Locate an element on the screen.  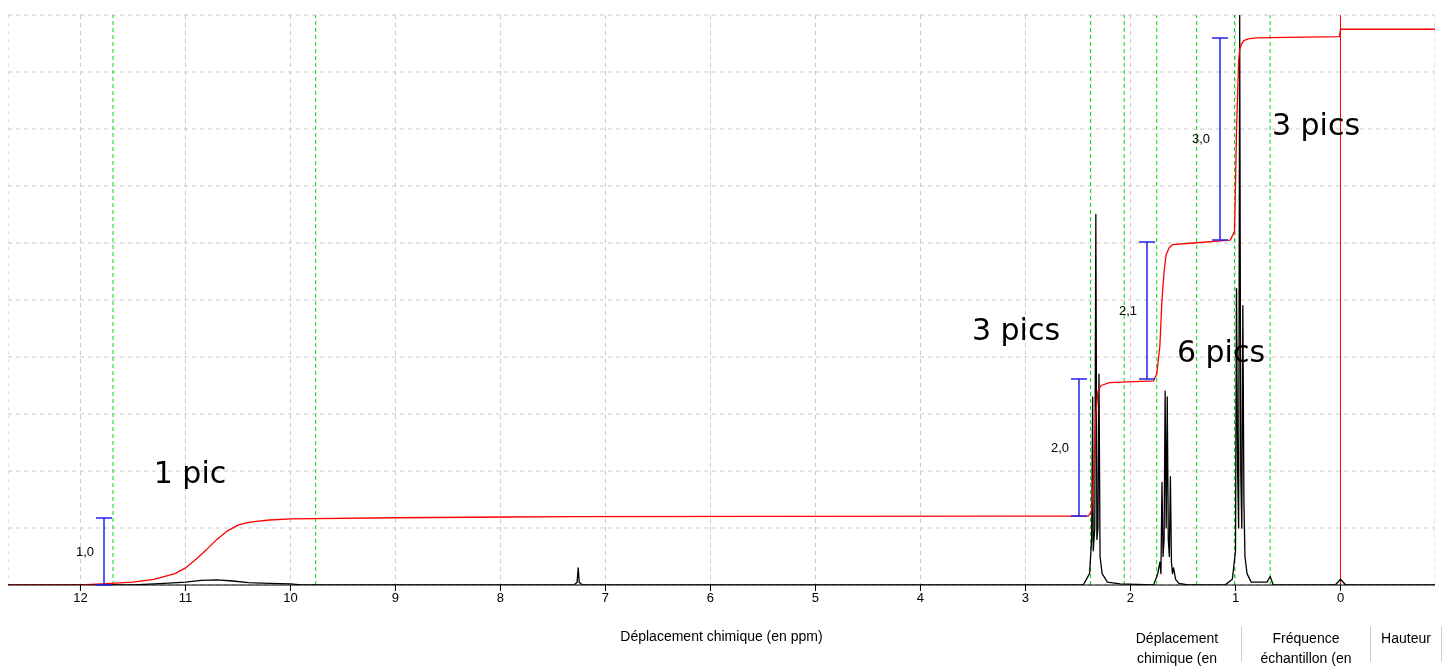
x-tick-label: 6 is located at coordinates (710, 598).